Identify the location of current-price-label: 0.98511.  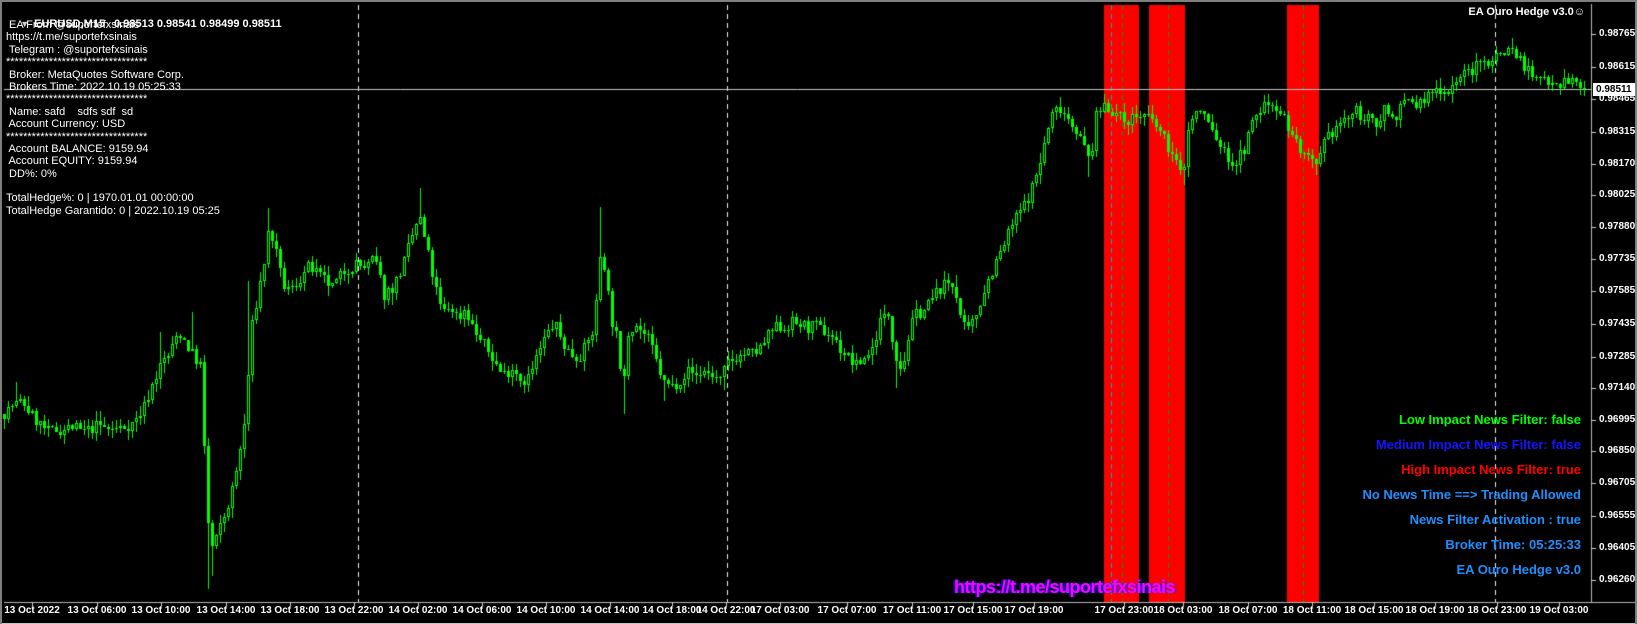
(1614, 90).